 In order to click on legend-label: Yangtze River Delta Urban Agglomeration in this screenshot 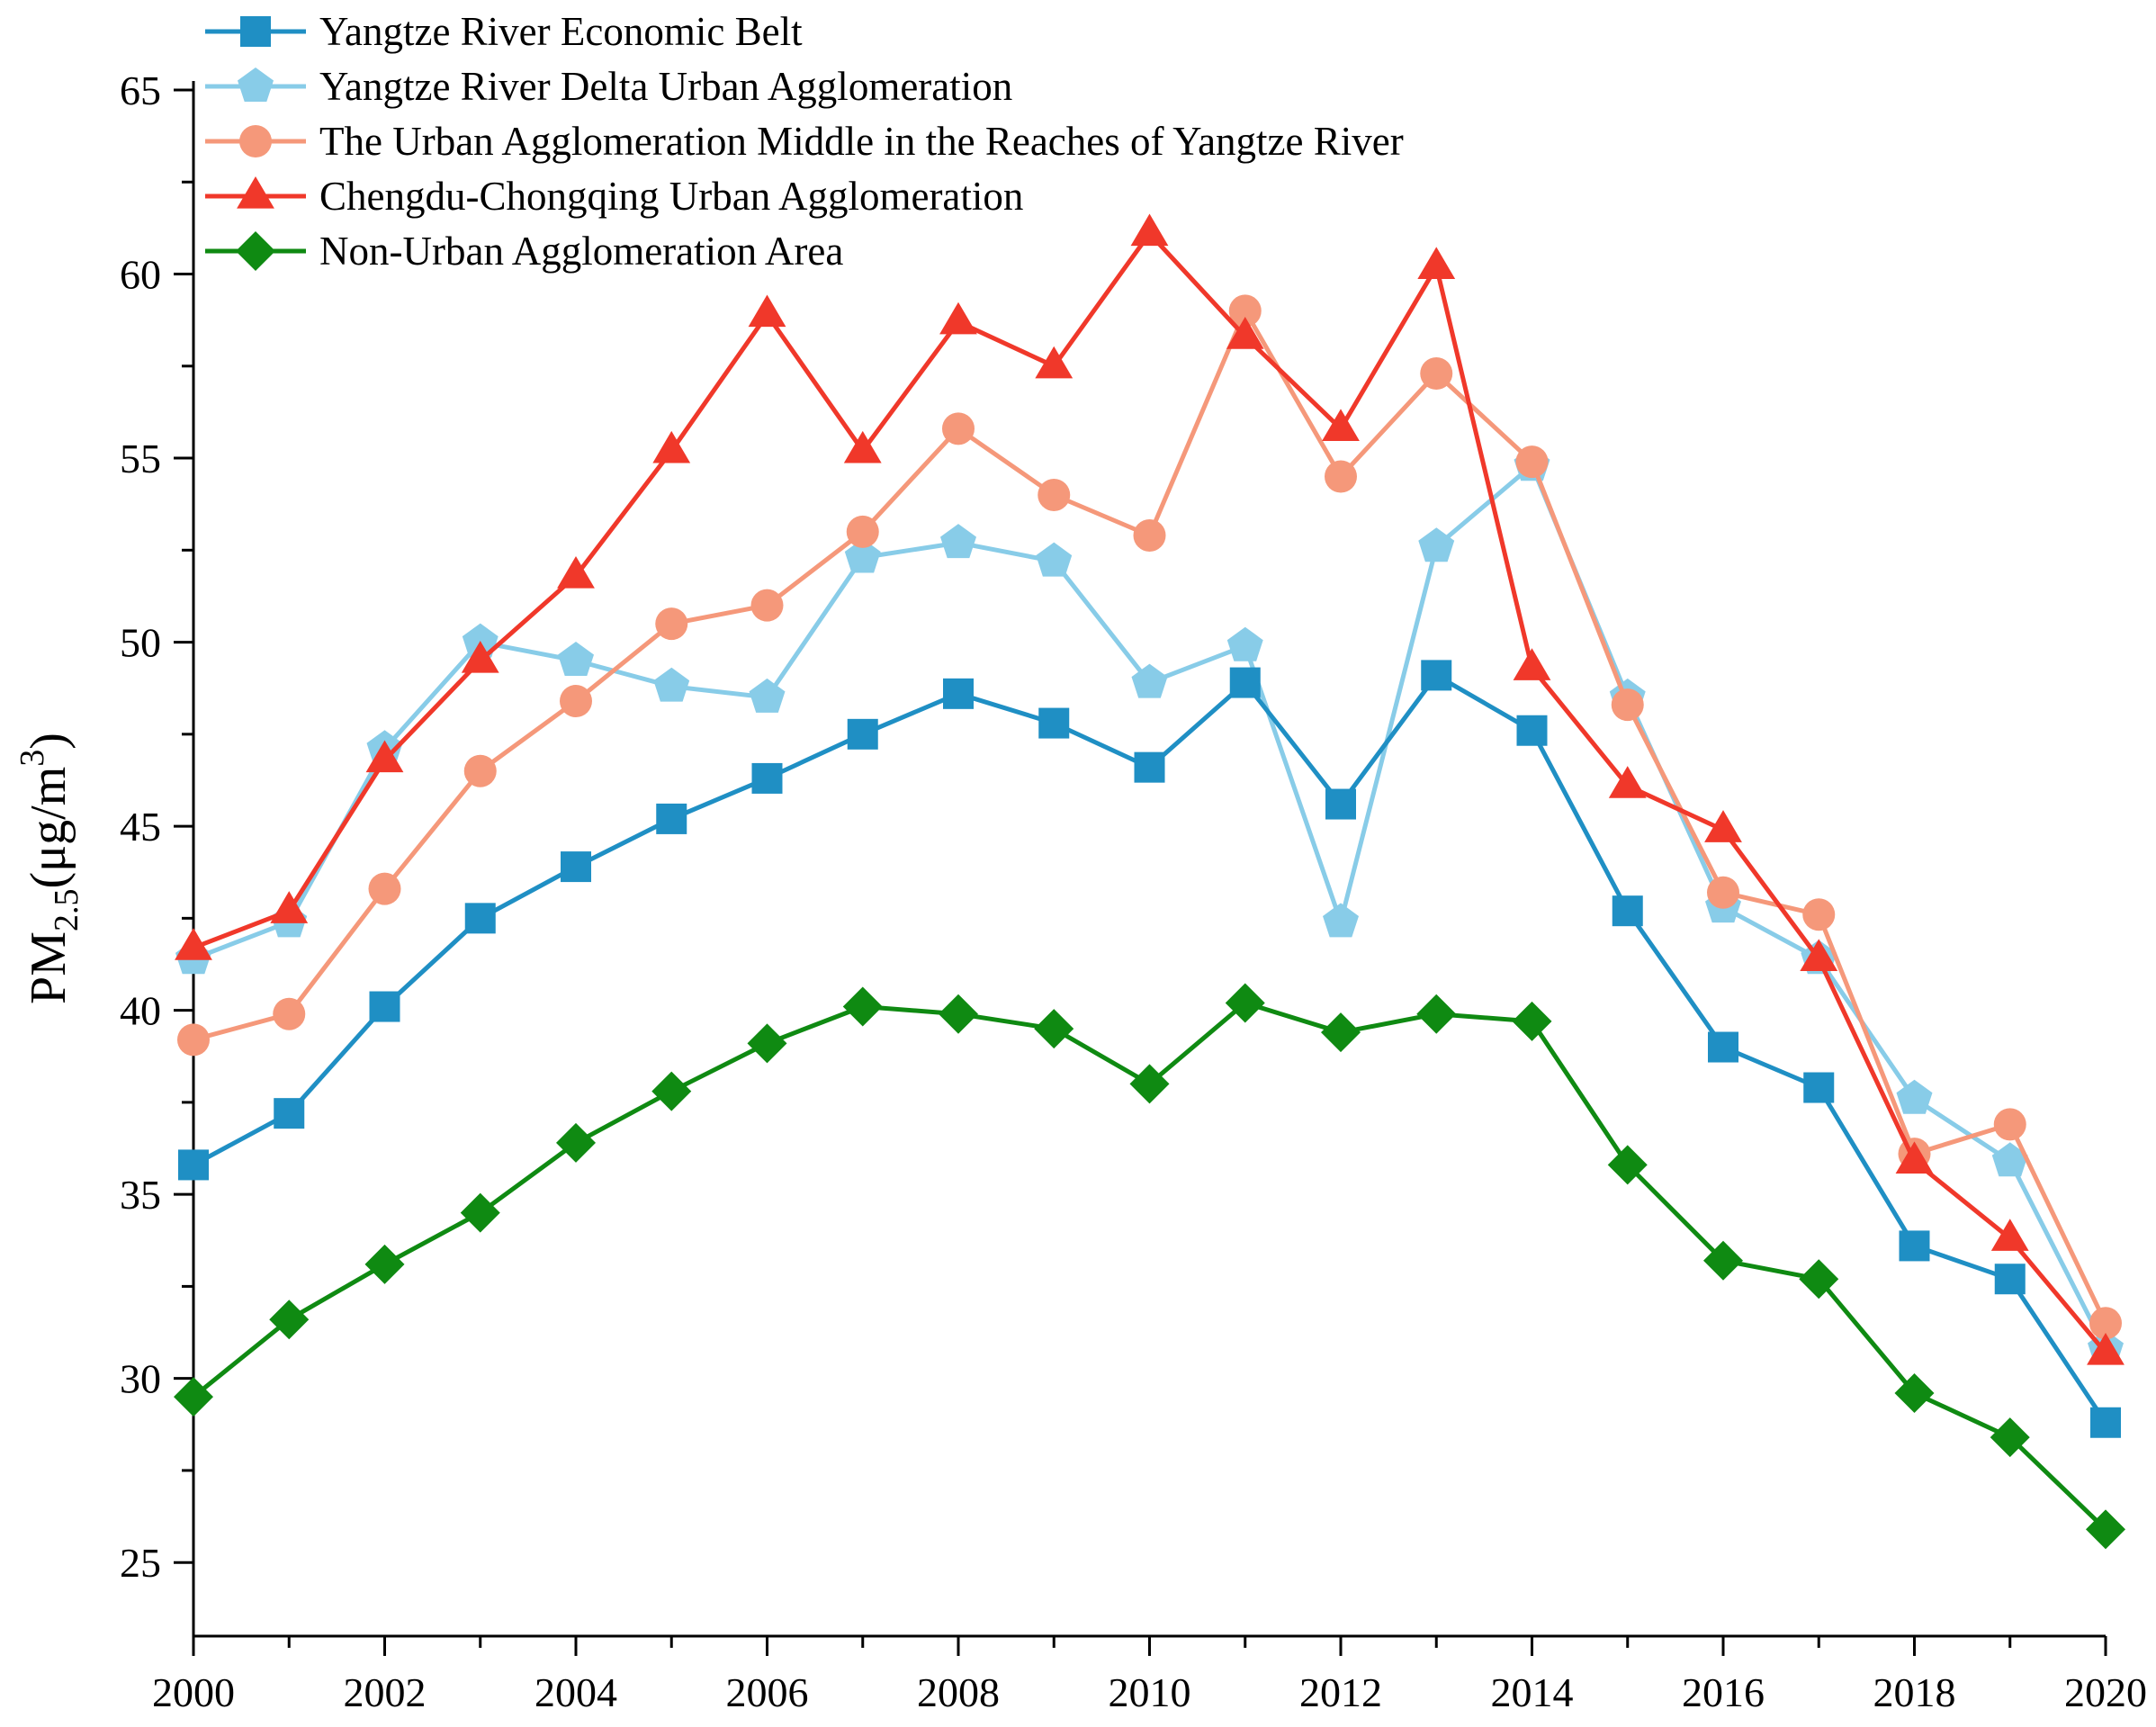, I will do `click(665, 86)`.